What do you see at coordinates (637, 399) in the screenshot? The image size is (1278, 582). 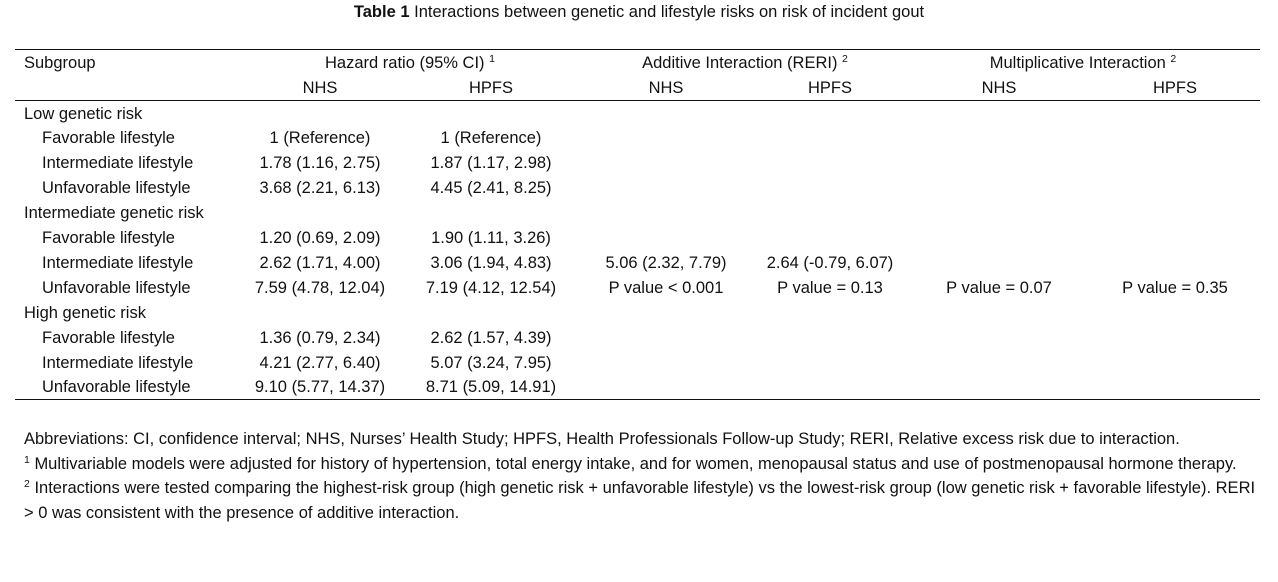 I see `bottom-rule` at bounding box center [637, 399].